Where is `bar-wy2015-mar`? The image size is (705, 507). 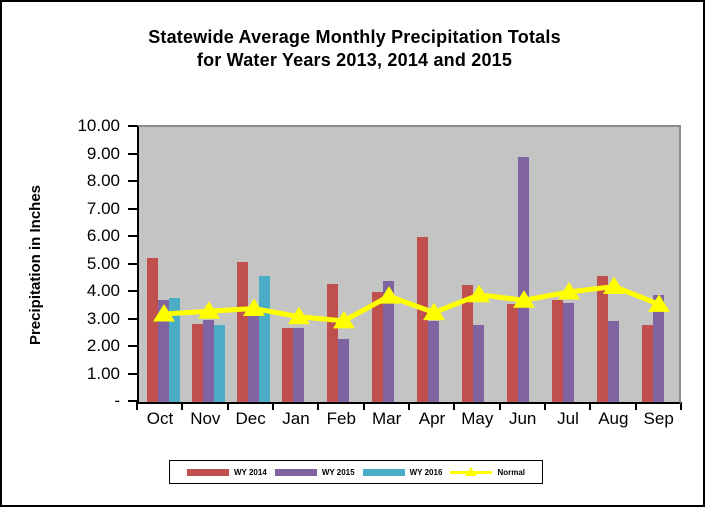 bar-wy2015-mar is located at coordinates (388, 341).